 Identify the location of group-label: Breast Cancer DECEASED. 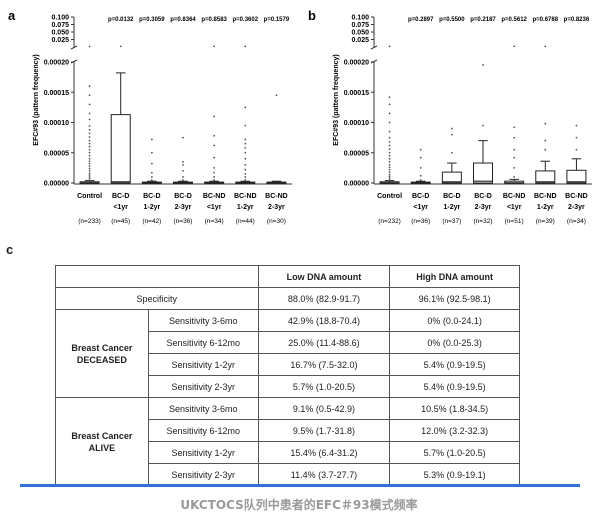
(102, 353).